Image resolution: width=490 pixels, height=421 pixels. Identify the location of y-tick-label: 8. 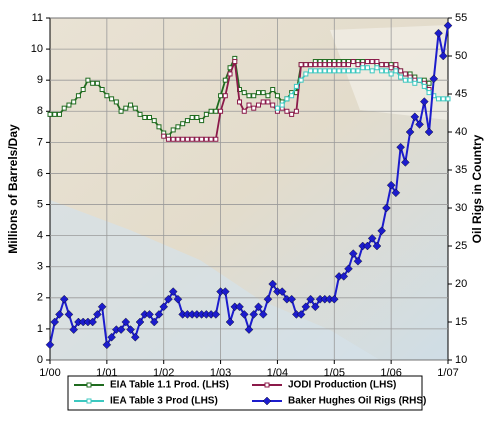
(40, 111).